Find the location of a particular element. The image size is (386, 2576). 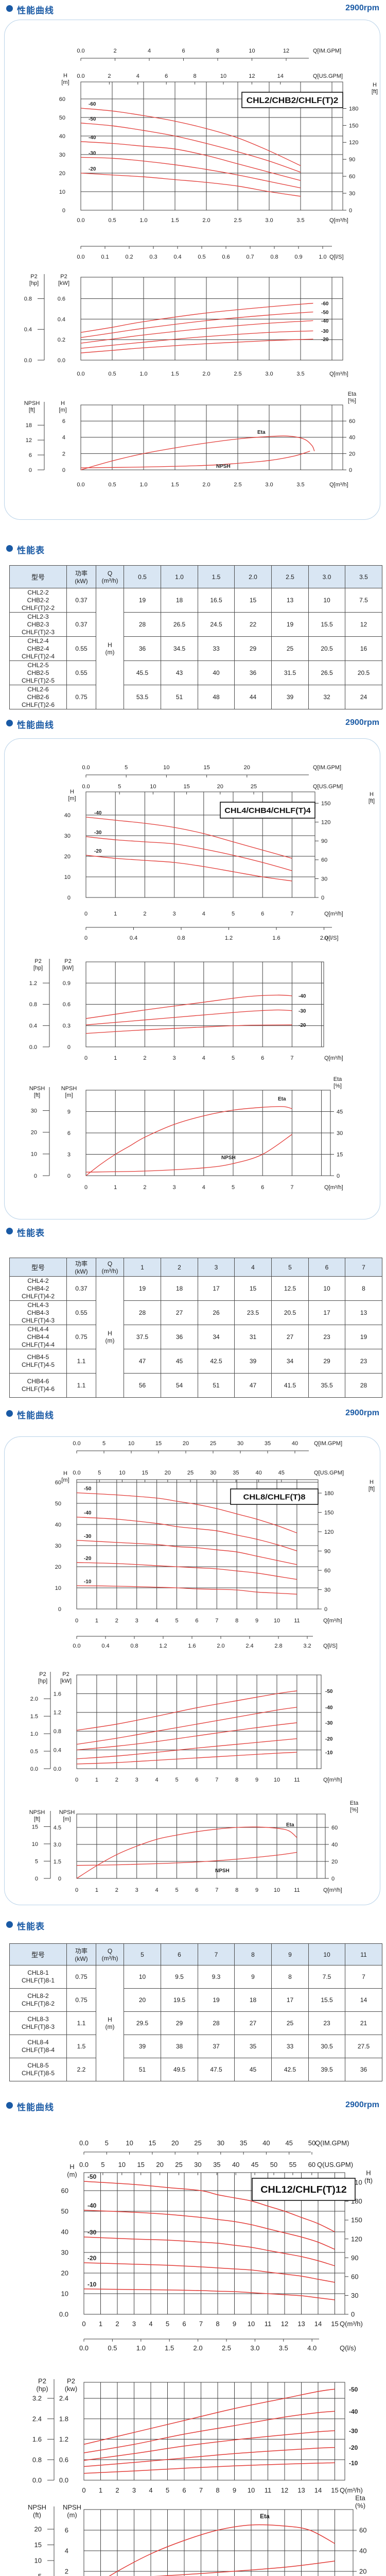

svg-text: 2 is located at coordinates (117, 1780).